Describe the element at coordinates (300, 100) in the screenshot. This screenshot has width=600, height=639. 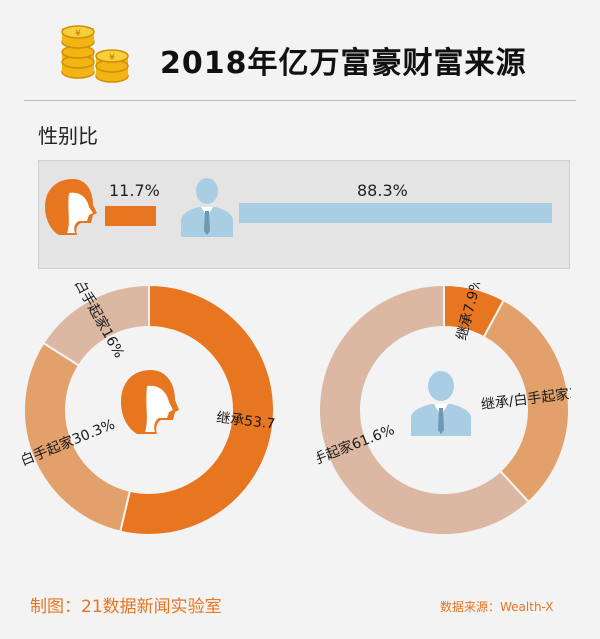
I see `title-divider` at that location.